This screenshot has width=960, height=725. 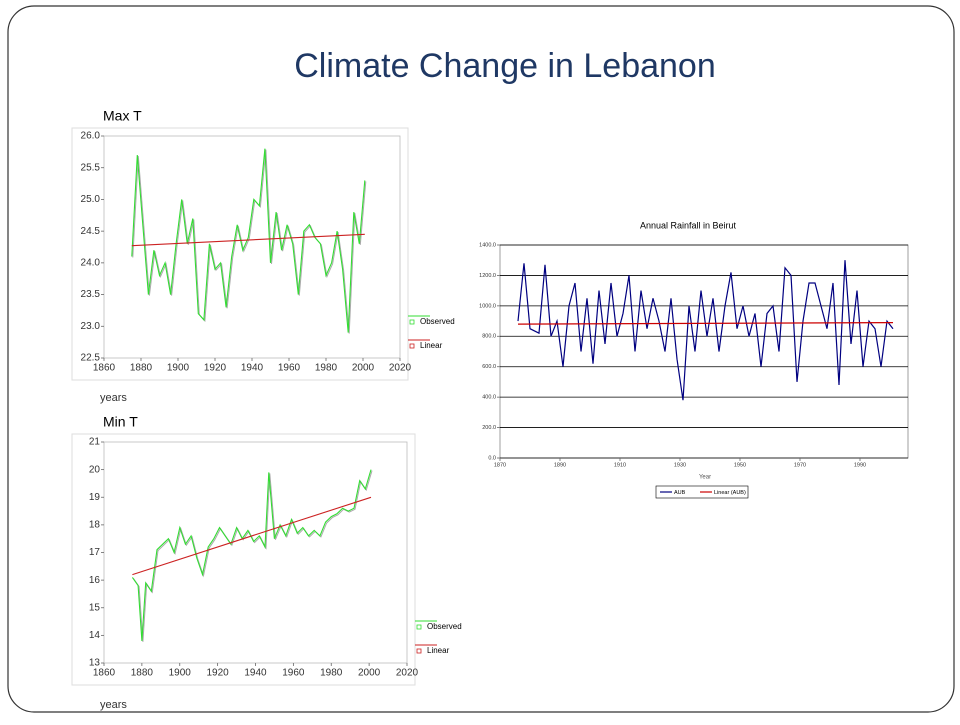 I want to click on y-tick-label: 24.5, so click(x=91, y=231).